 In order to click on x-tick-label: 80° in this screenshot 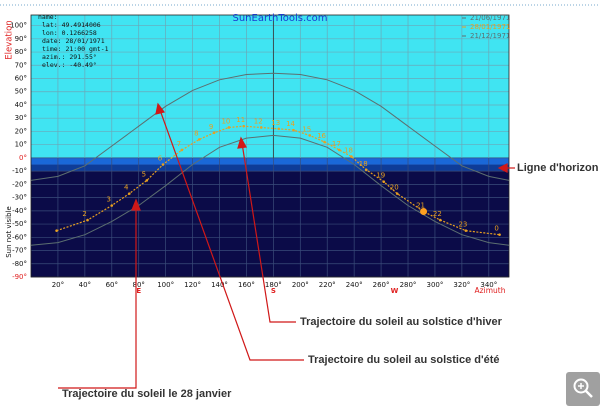, I will do `click(139, 285)`.